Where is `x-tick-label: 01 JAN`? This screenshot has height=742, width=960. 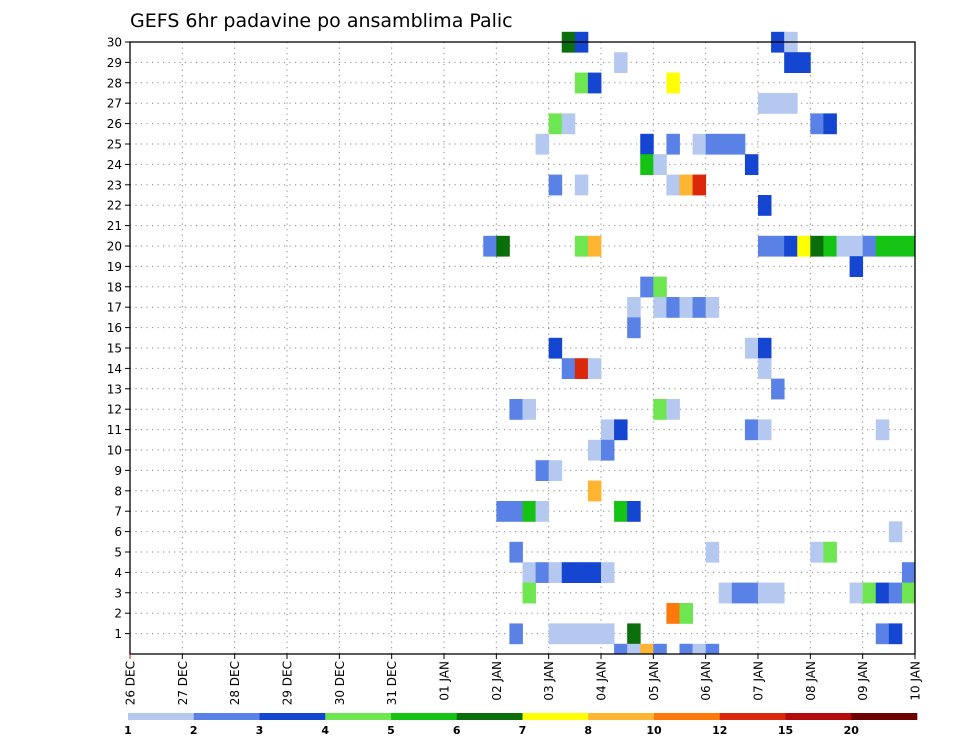 x-tick-label: 01 JAN is located at coordinates (445, 681).